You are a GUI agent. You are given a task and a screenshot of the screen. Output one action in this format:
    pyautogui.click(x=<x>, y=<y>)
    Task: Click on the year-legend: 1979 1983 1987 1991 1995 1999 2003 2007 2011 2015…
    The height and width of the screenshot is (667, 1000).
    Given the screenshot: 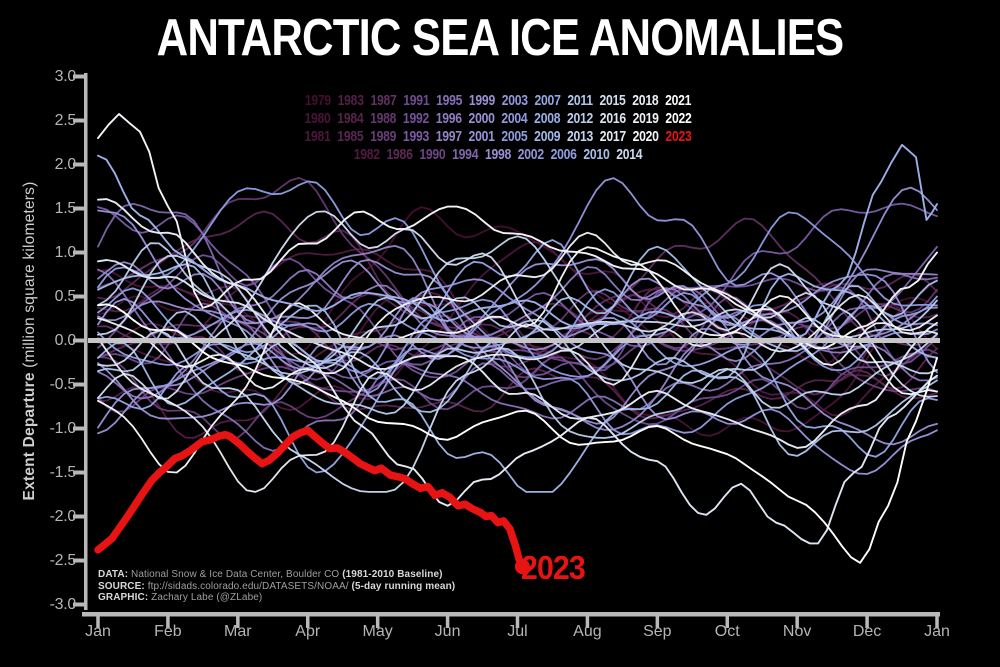 What is the action you would take?
    pyautogui.click(x=498, y=128)
    